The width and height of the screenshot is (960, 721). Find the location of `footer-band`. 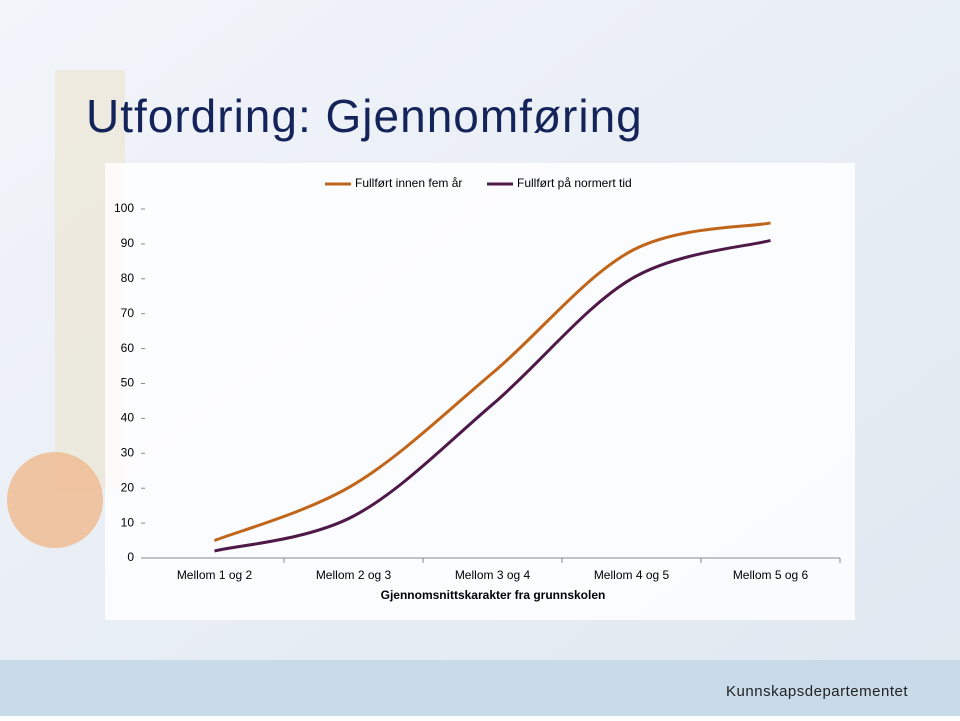

footer-band is located at coordinates (480, 688).